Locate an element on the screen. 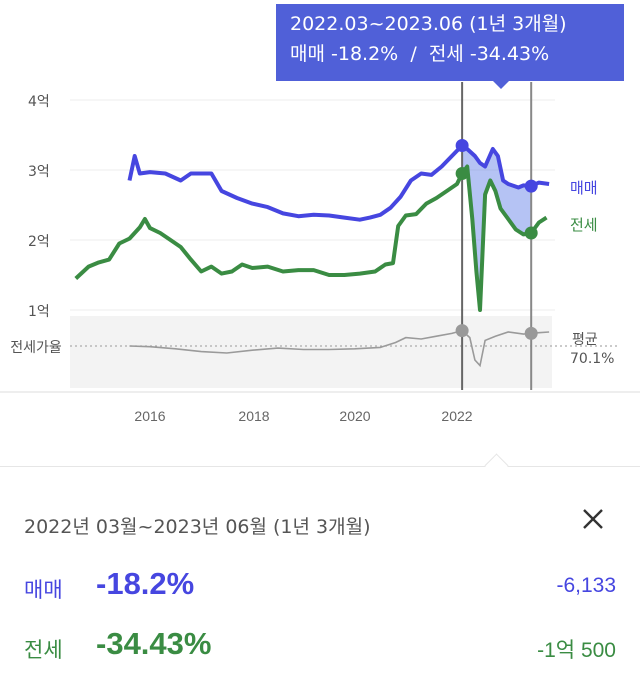 This screenshot has height=684, width=640. ratio-band is located at coordinates (311, 352).